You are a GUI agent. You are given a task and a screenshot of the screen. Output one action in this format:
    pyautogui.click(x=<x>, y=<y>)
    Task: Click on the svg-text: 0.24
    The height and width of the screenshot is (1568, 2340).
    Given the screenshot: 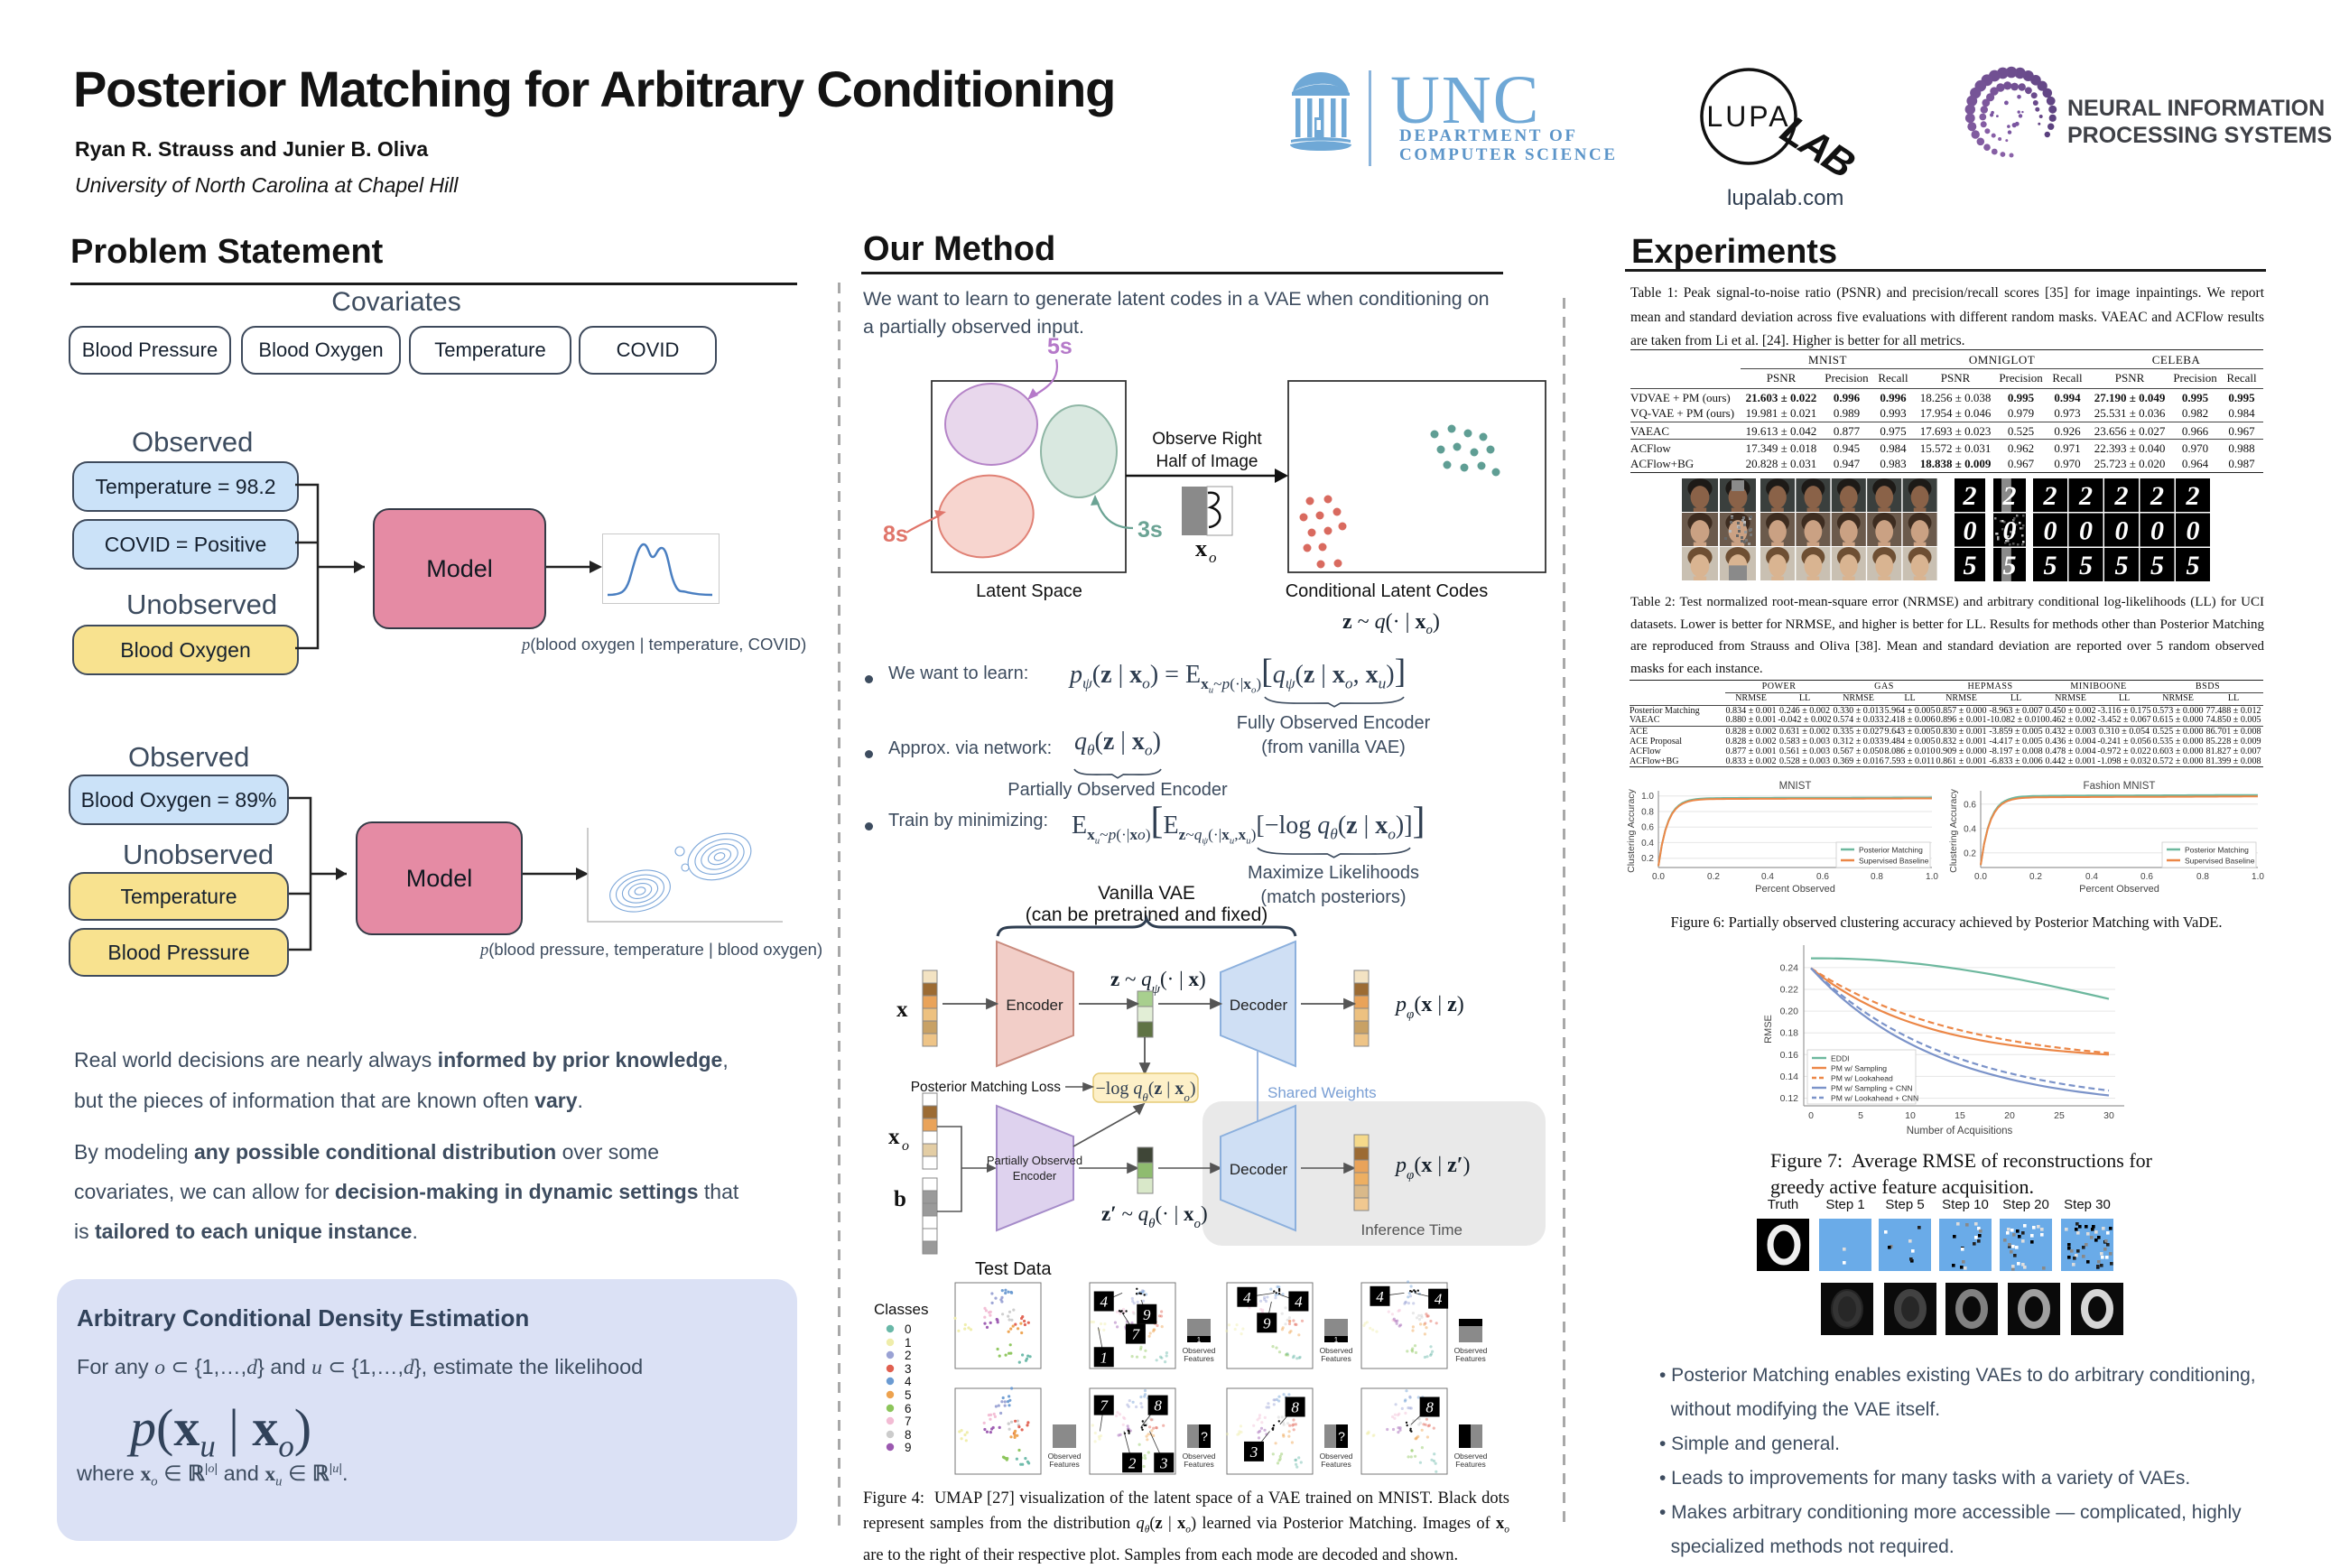 What is the action you would take?
    pyautogui.click(x=1789, y=967)
    